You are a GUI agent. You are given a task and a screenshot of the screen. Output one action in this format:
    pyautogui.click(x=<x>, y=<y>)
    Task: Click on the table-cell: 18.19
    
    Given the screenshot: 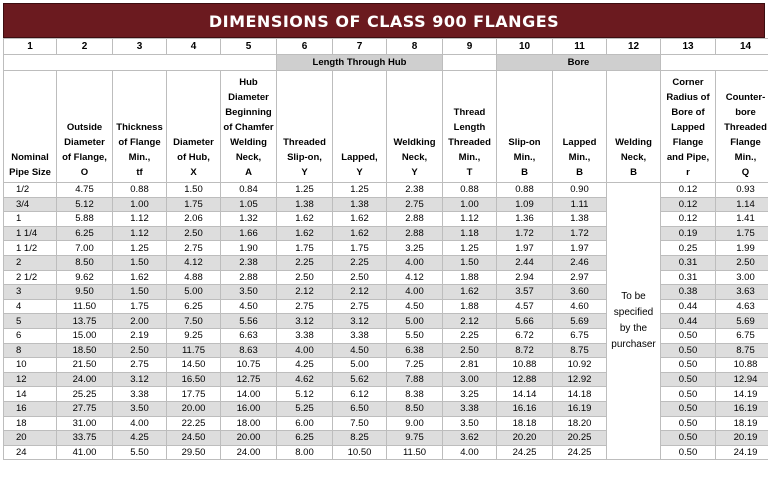 What is the action you would take?
    pyautogui.click(x=741, y=423)
    